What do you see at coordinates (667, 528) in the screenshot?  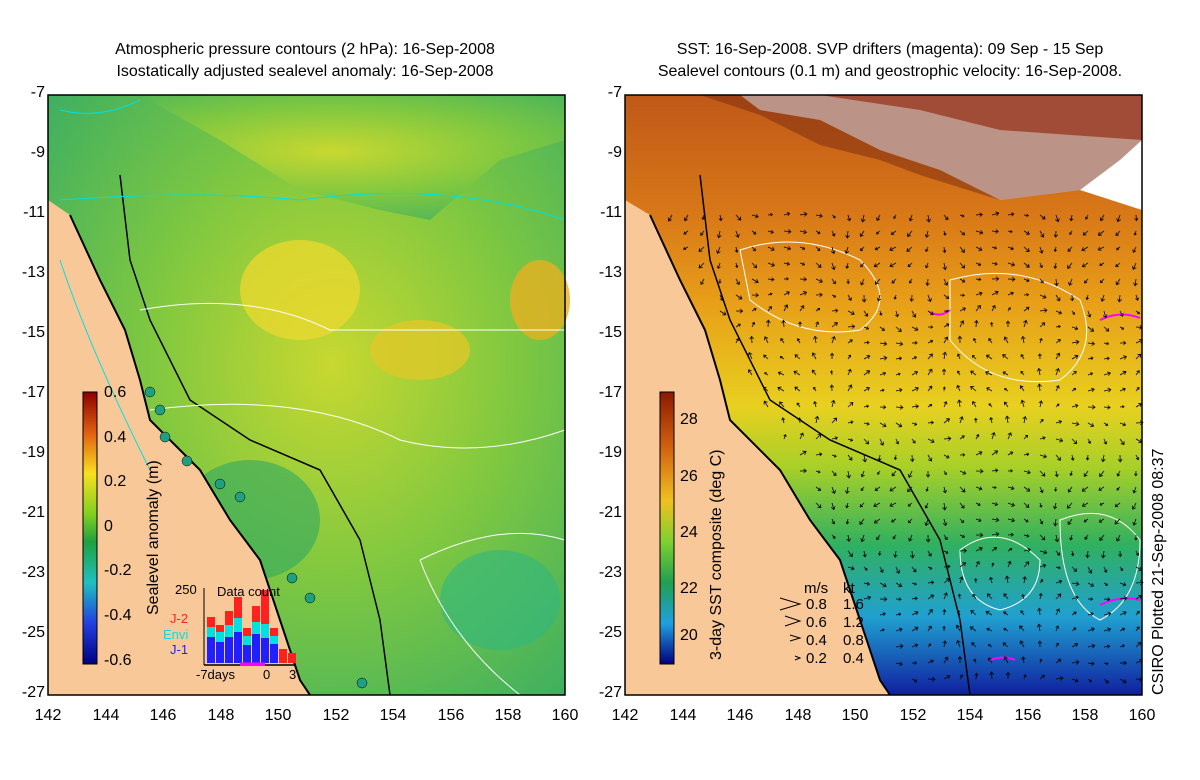 I see `right-colorbar` at bounding box center [667, 528].